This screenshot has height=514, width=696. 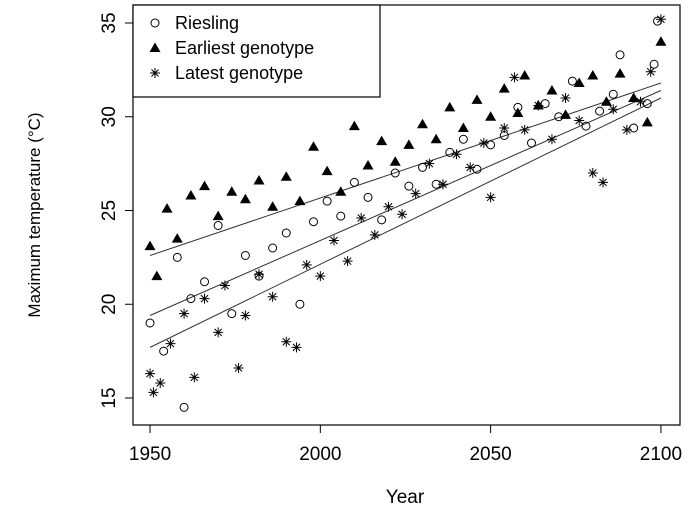 I want to click on x-tick-label: 2100, so click(x=661, y=454).